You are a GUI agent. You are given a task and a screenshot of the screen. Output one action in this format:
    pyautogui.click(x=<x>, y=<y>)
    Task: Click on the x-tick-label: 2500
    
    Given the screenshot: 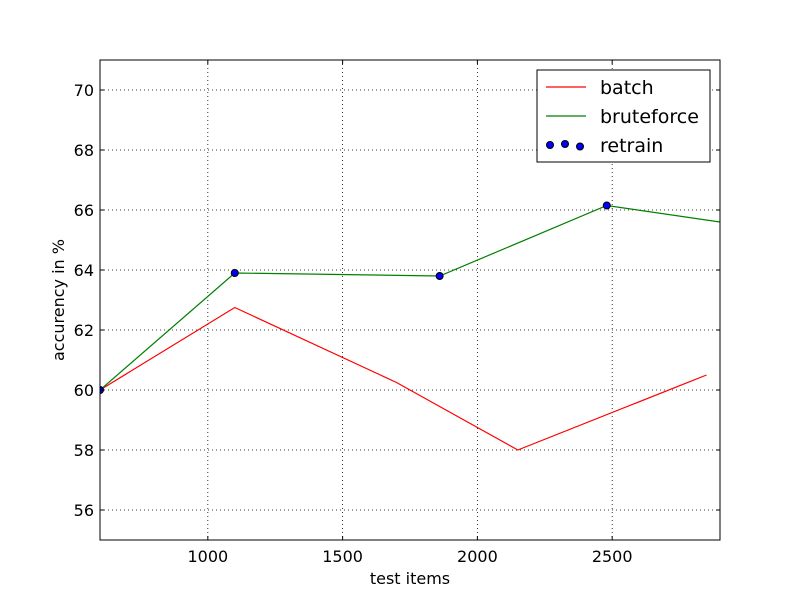 What is the action you would take?
    pyautogui.click(x=612, y=556)
    